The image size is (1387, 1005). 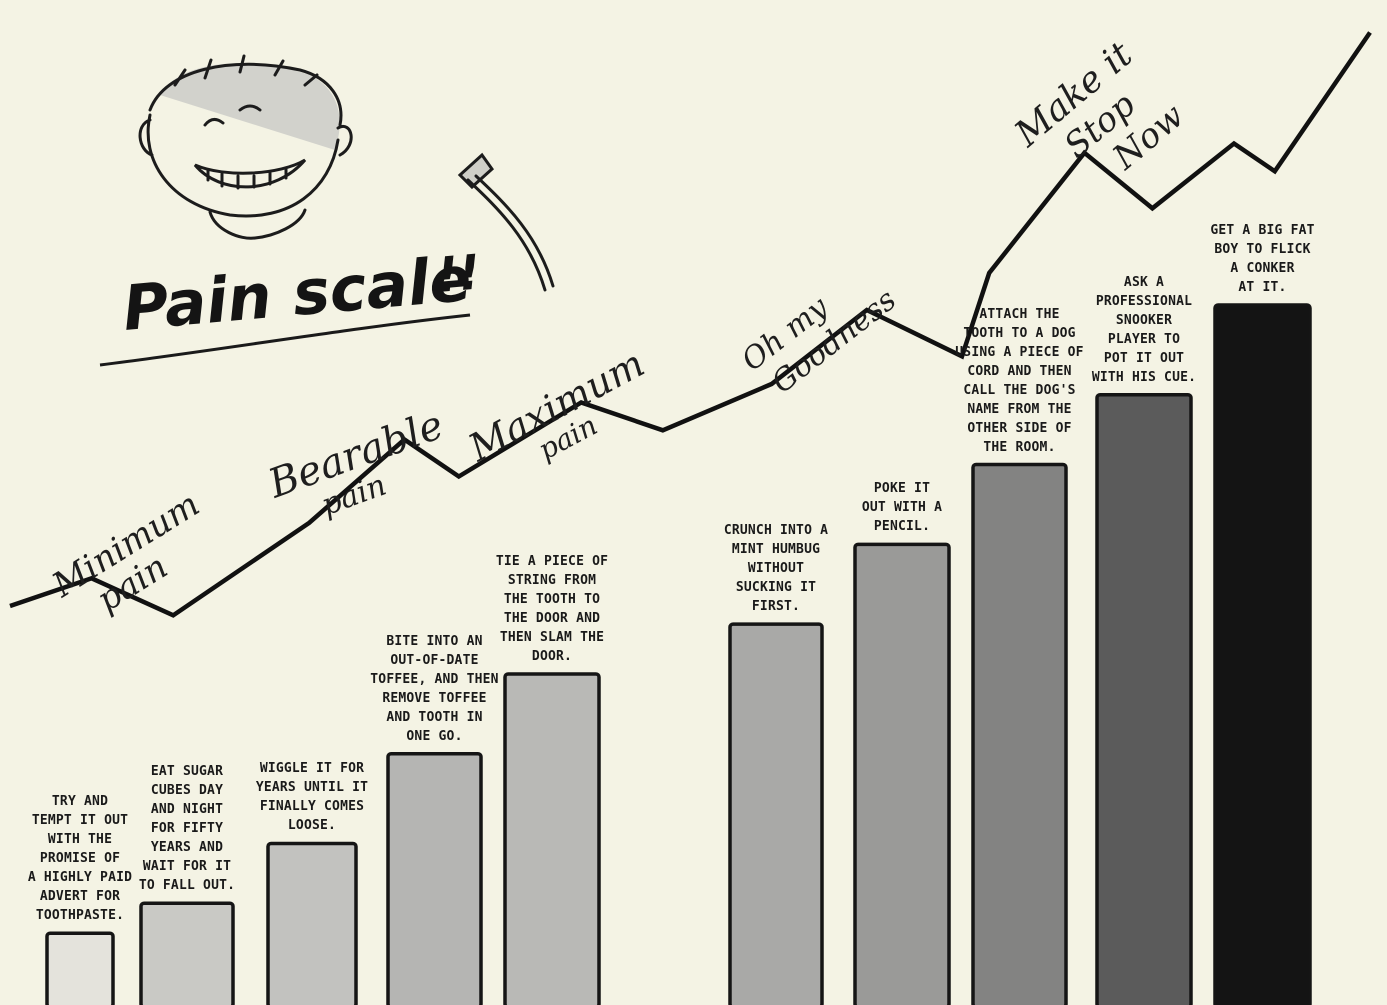 What do you see at coordinates (80, 821) in the screenshot?
I see `caption-line: TEMPT IT OUT` at bounding box center [80, 821].